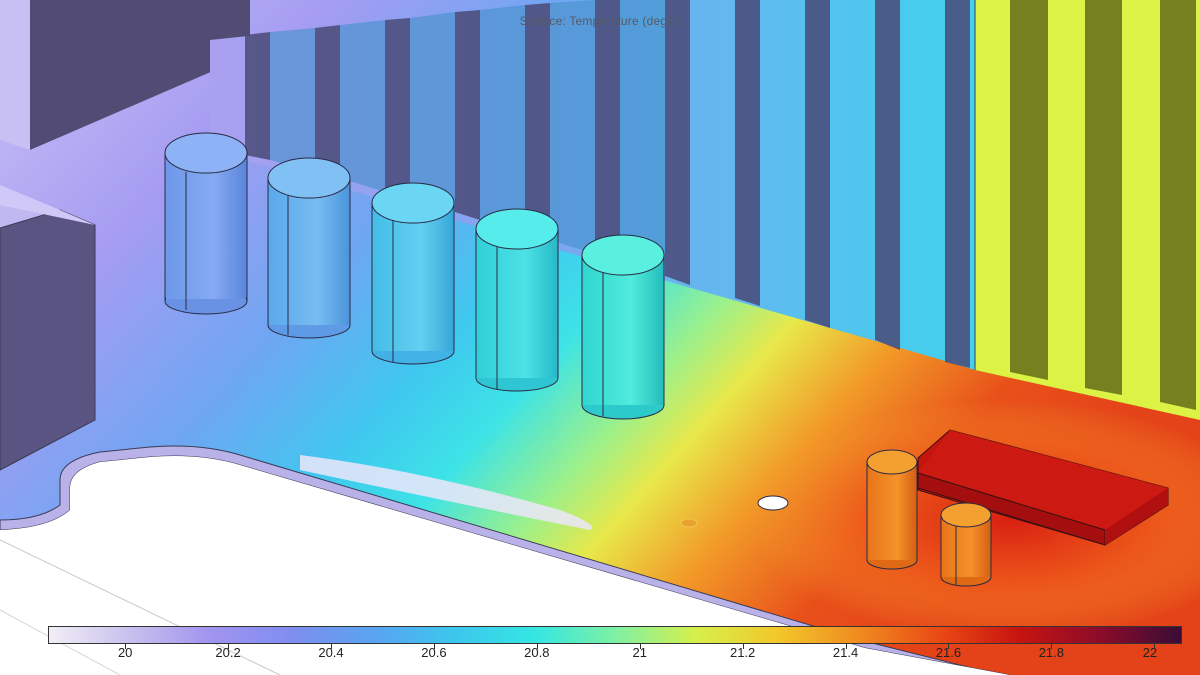 This screenshot has height=675, width=1200. What do you see at coordinates (639, 652) in the screenshot?
I see `colorbar-tick-label: 21` at bounding box center [639, 652].